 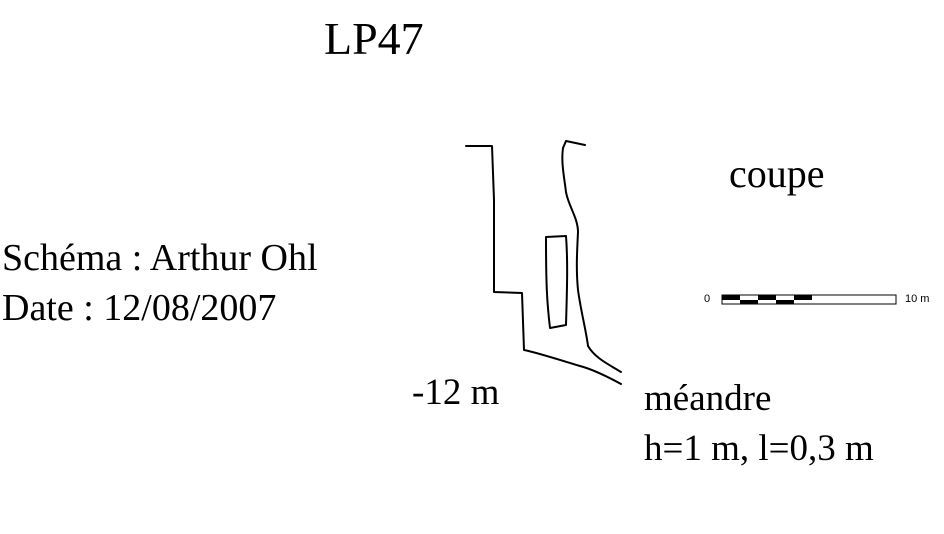 I want to click on author-line: Schéma : Arthur Ohl, so click(x=160, y=258).